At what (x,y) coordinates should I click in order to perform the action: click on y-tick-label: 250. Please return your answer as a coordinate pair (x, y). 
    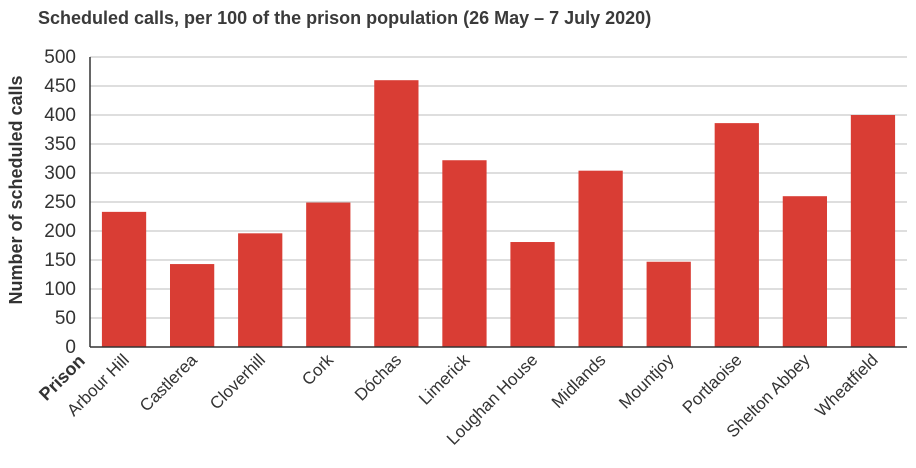
    Looking at the image, I should click on (60, 202).